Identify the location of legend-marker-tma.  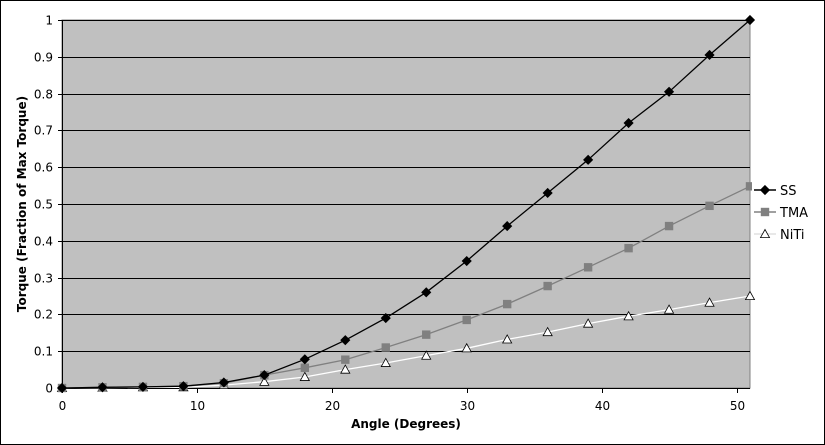
(765, 212).